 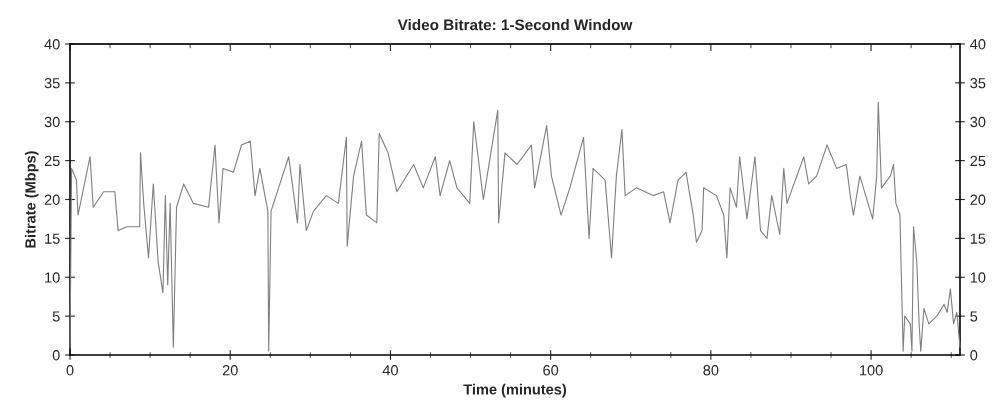 I want to click on y-tick-label: 0, so click(x=56, y=355).